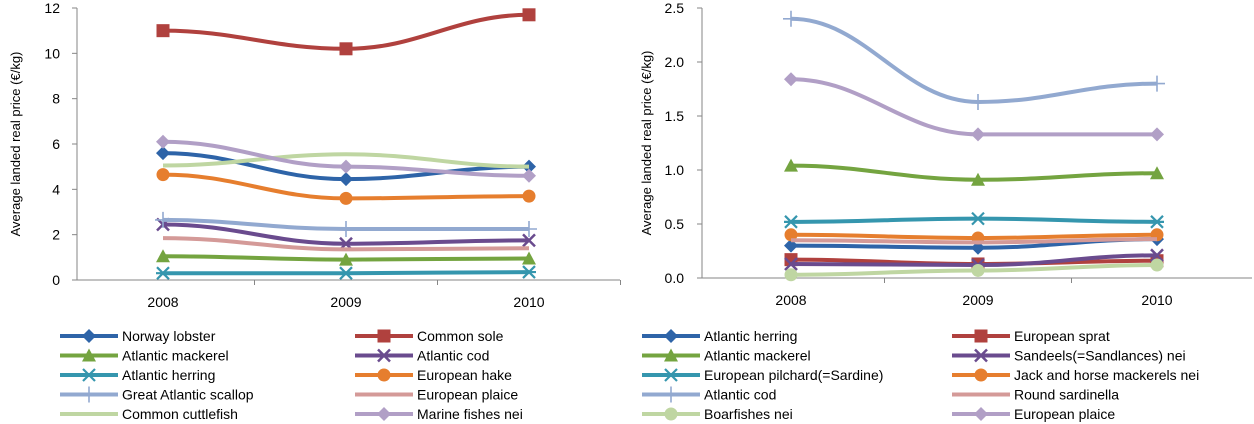  I want to click on legend-label: European plaice, so click(1064, 414).